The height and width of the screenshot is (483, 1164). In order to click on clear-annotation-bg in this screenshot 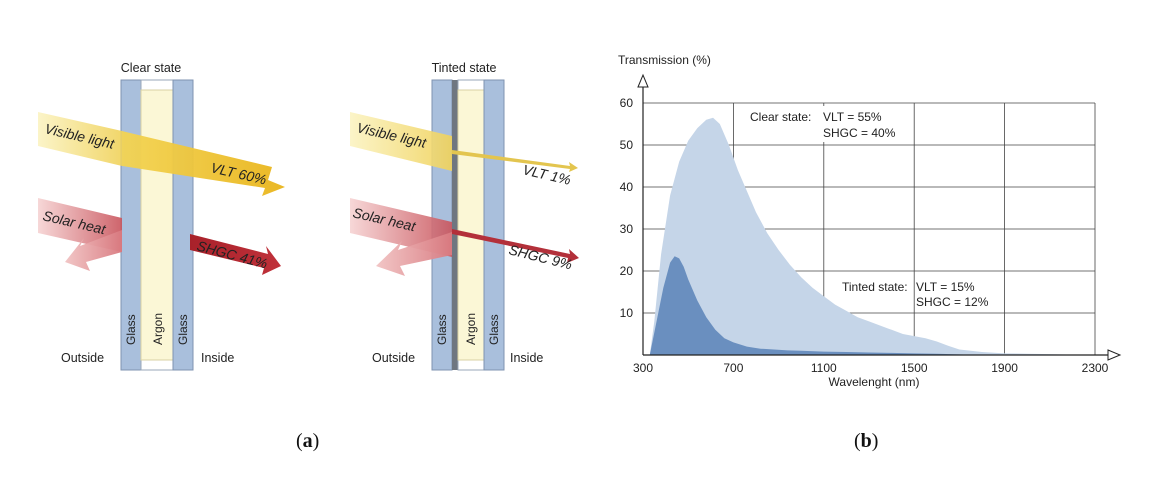, I will do `click(828, 124)`.